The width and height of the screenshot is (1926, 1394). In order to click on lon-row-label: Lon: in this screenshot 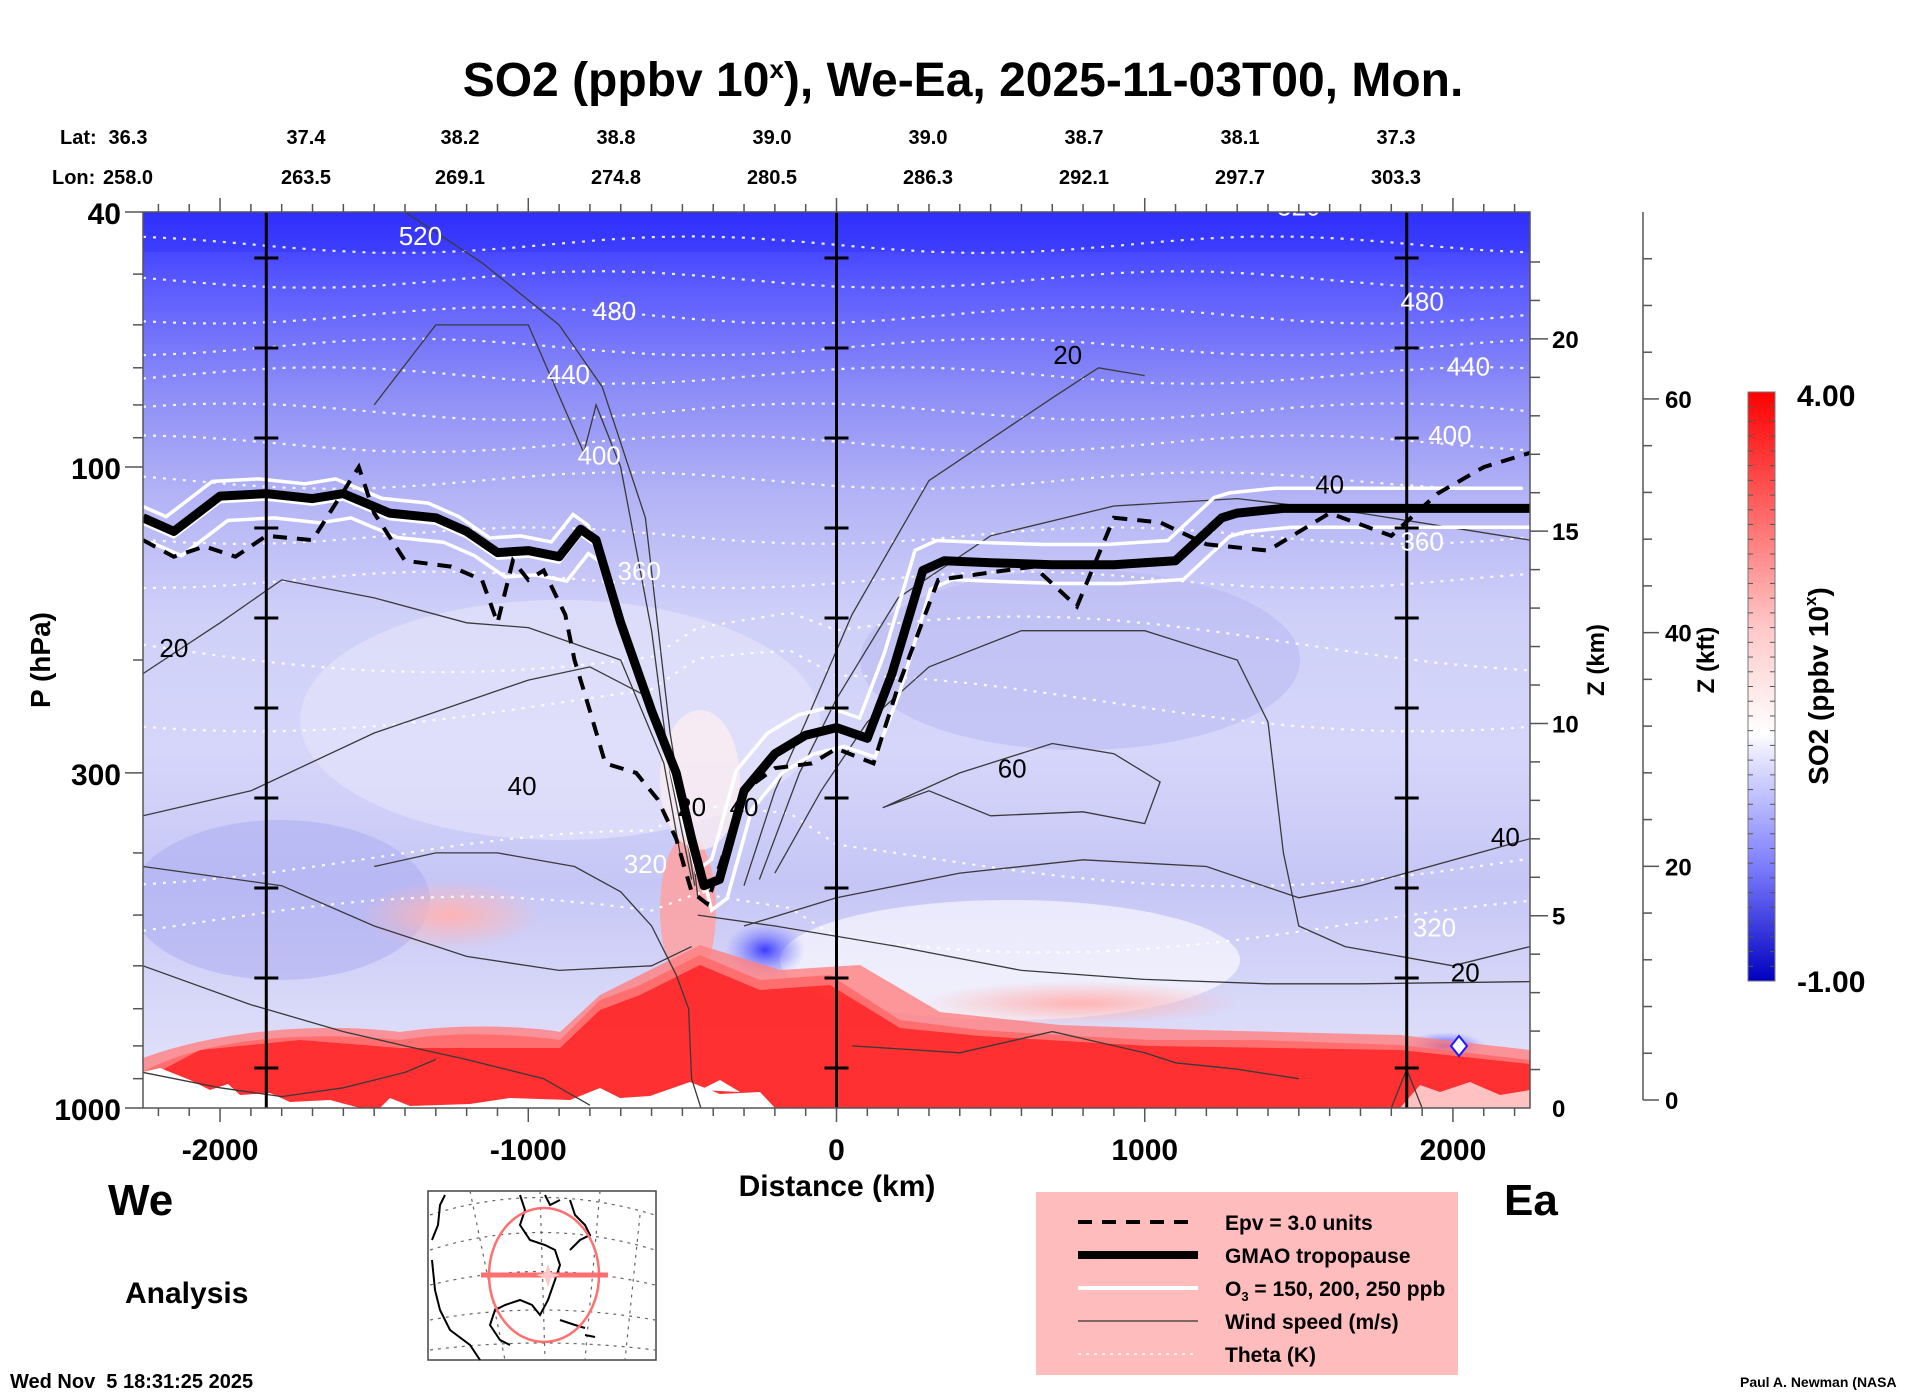, I will do `click(73, 178)`.